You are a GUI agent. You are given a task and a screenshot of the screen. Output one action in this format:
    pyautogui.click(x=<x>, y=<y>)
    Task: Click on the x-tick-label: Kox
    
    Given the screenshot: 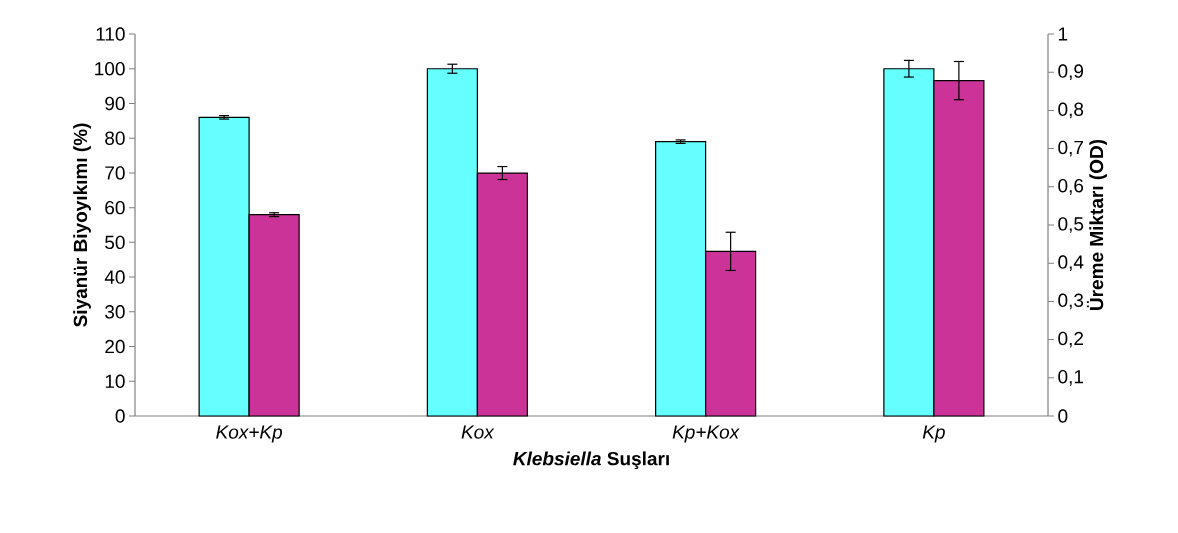 What is the action you would take?
    pyautogui.click(x=478, y=432)
    